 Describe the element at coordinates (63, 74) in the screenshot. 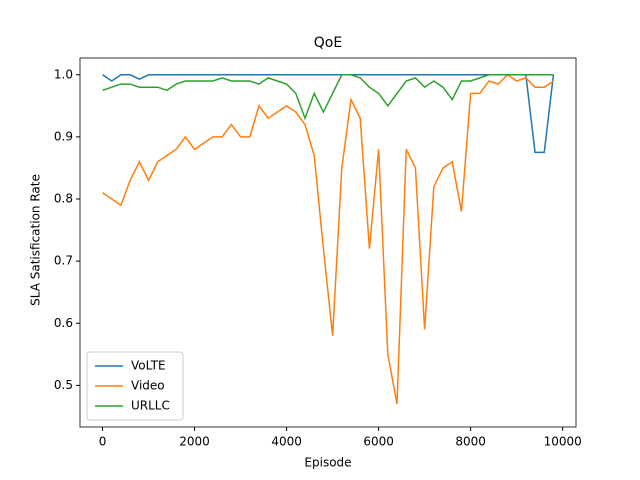

I see `y-tick-label: 1.0` at that location.